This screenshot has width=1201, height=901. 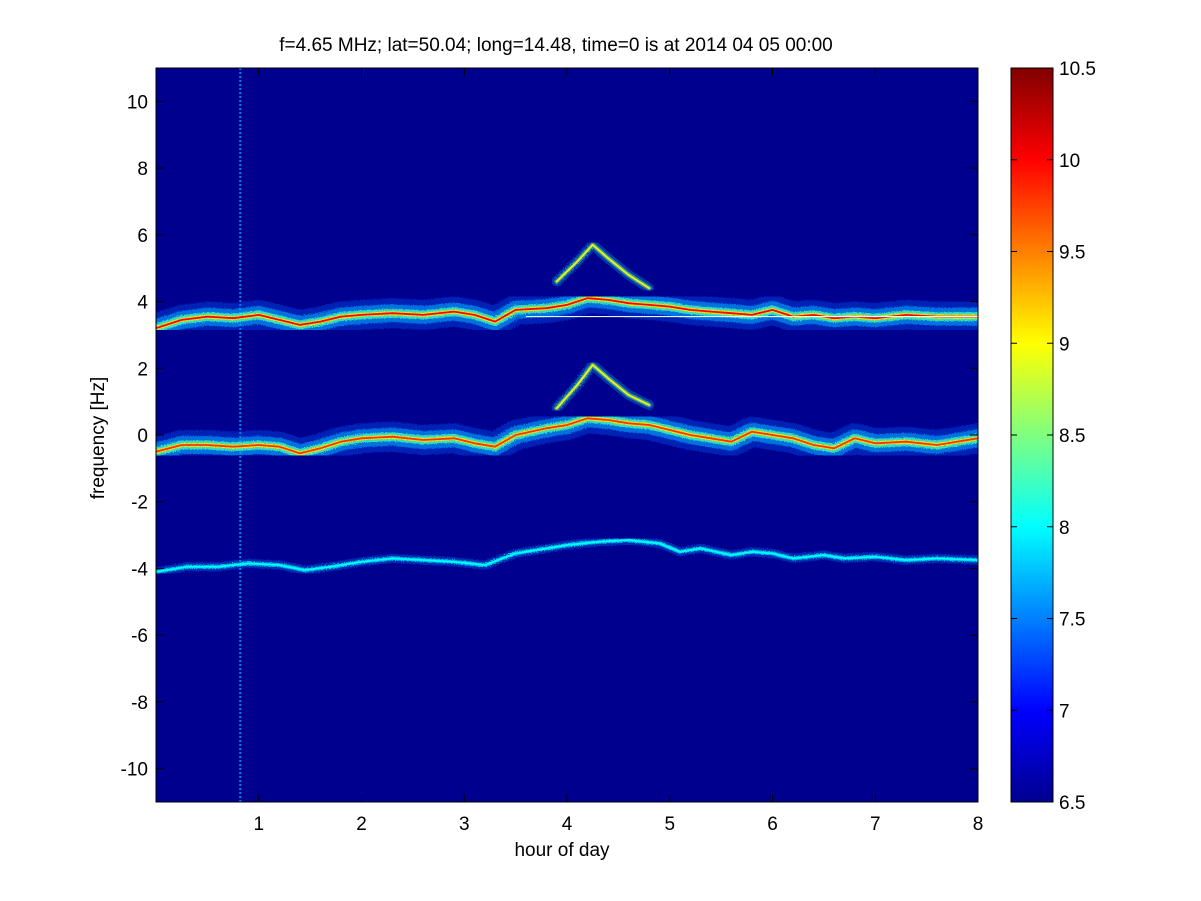 I want to click on x-tick-label: 2, so click(x=361, y=824).